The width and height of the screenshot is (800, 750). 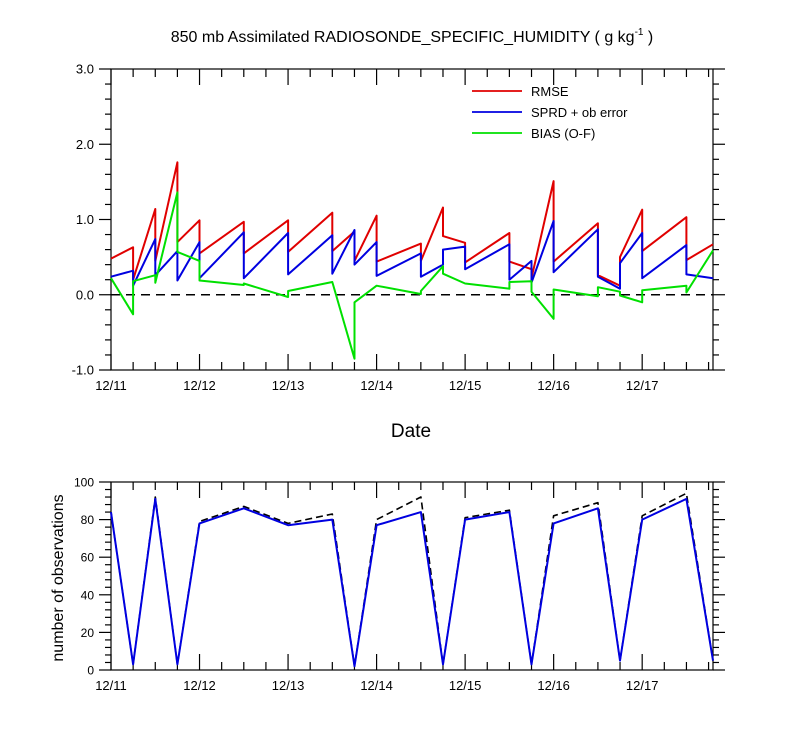 I want to click on top-xtick-label: 12/17, so click(x=642, y=385).